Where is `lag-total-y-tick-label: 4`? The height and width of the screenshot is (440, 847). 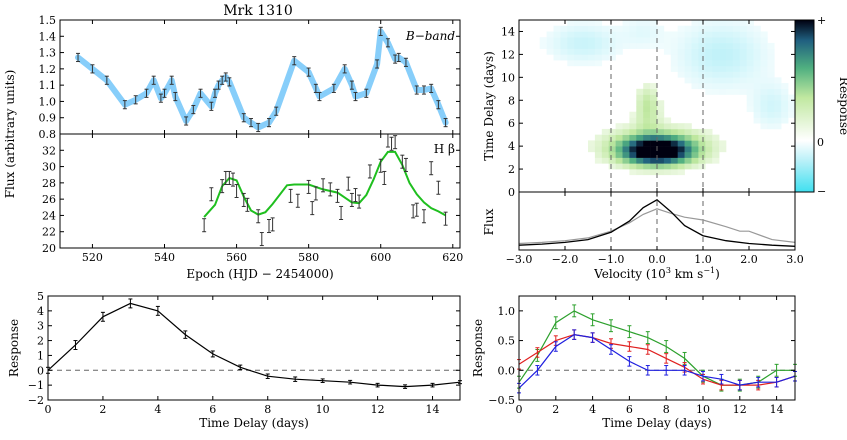 lag-total-y-tick-label: 4 is located at coordinates (40, 311).